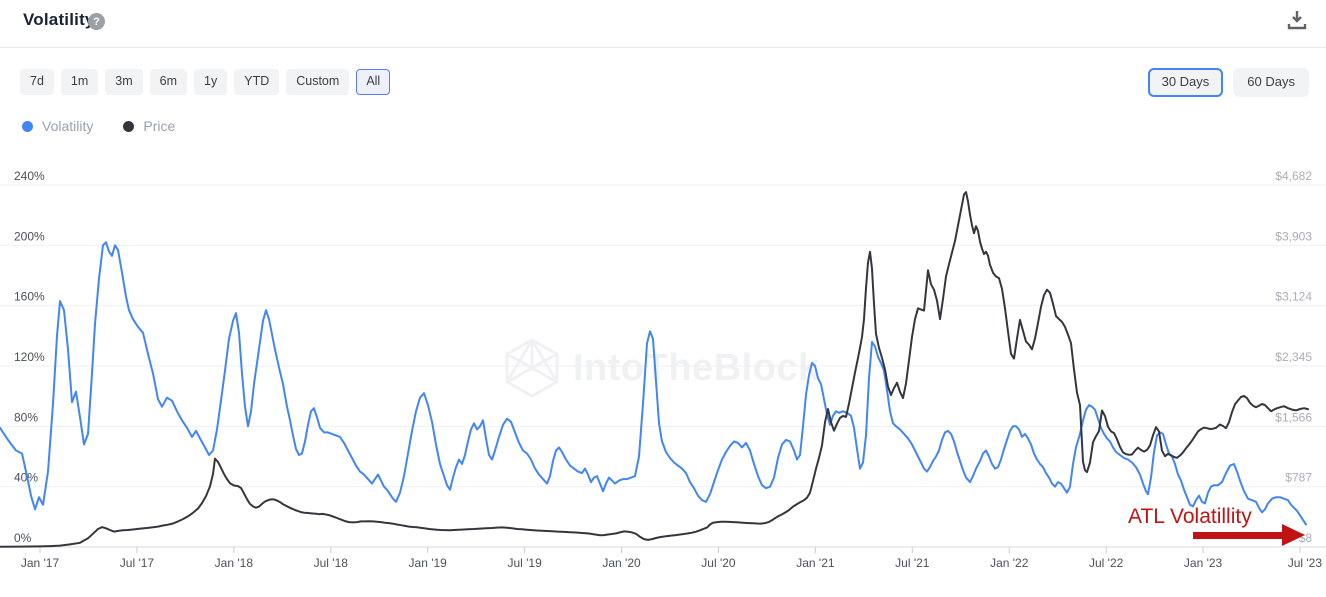 The image size is (1326, 597). What do you see at coordinates (40, 563) in the screenshot?
I see `x-axis-label: Jan '17` at bounding box center [40, 563].